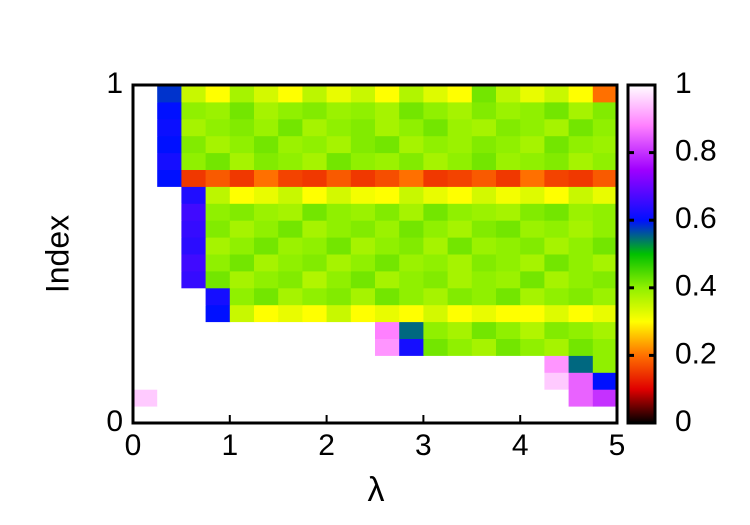 The image size is (750, 525). Describe the element at coordinates (114, 421) in the screenshot. I see `y-tick-label: 0` at that location.